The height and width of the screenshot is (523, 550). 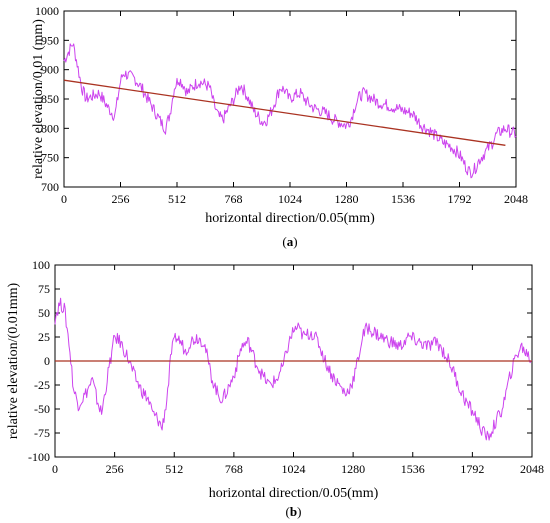 What do you see at coordinates (295, 241) in the screenshot?
I see `caption-paren-close-a: )` at bounding box center [295, 241].